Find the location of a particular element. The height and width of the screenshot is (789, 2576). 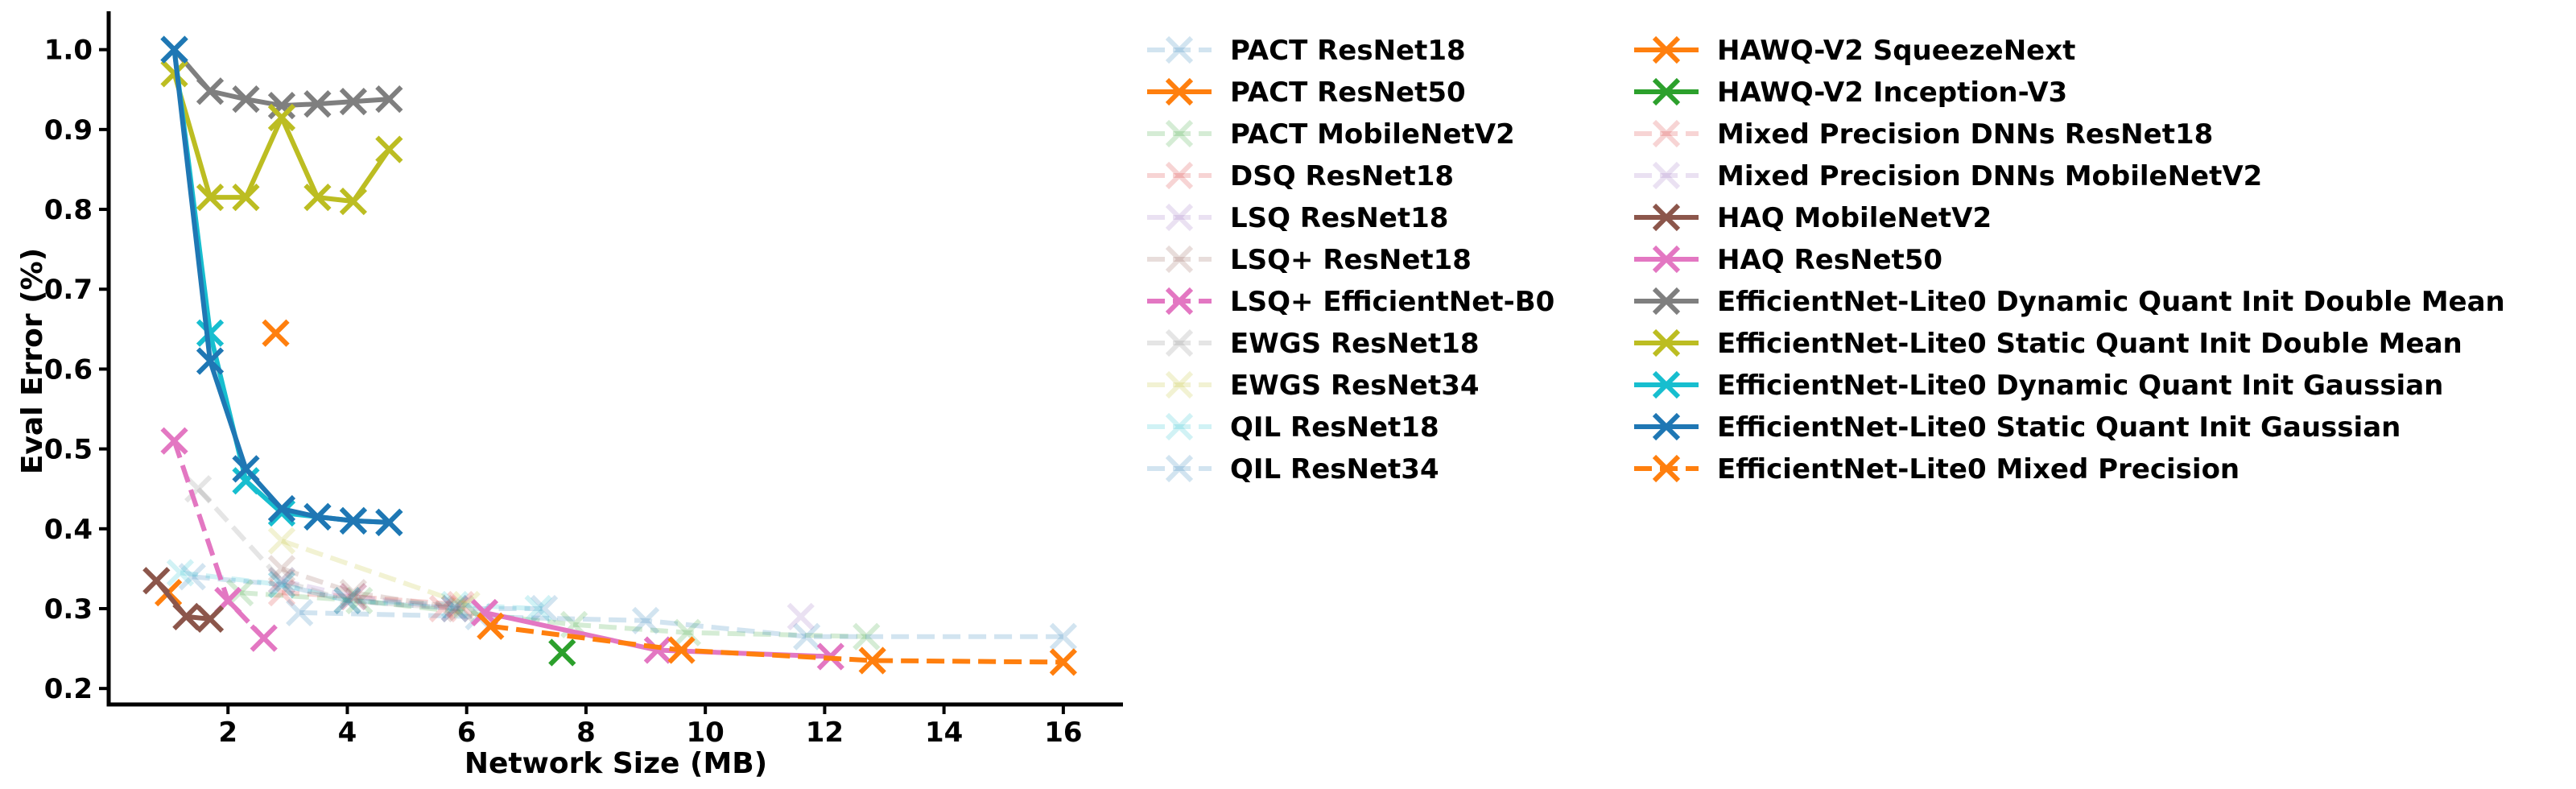

legend-label: Mixed Precision DNNs ResNet18 is located at coordinates (1965, 134).